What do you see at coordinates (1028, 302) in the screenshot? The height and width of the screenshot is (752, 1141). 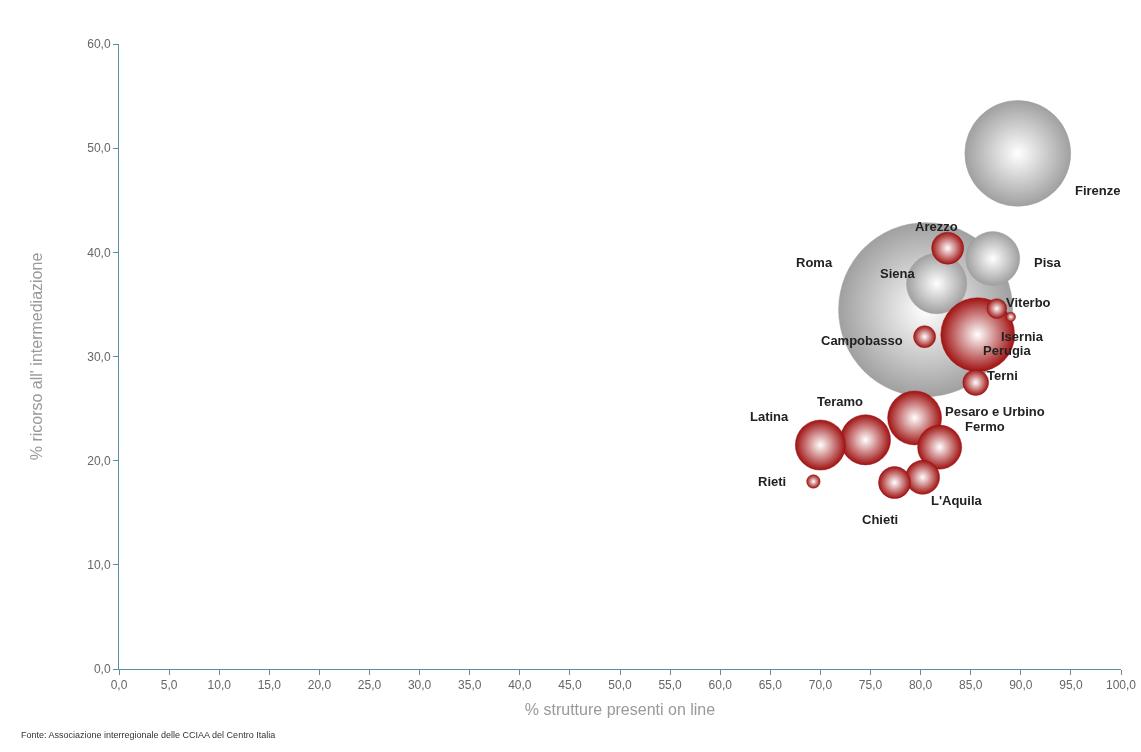 I see `series-label: Viterbo` at bounding box center [1028, 302].